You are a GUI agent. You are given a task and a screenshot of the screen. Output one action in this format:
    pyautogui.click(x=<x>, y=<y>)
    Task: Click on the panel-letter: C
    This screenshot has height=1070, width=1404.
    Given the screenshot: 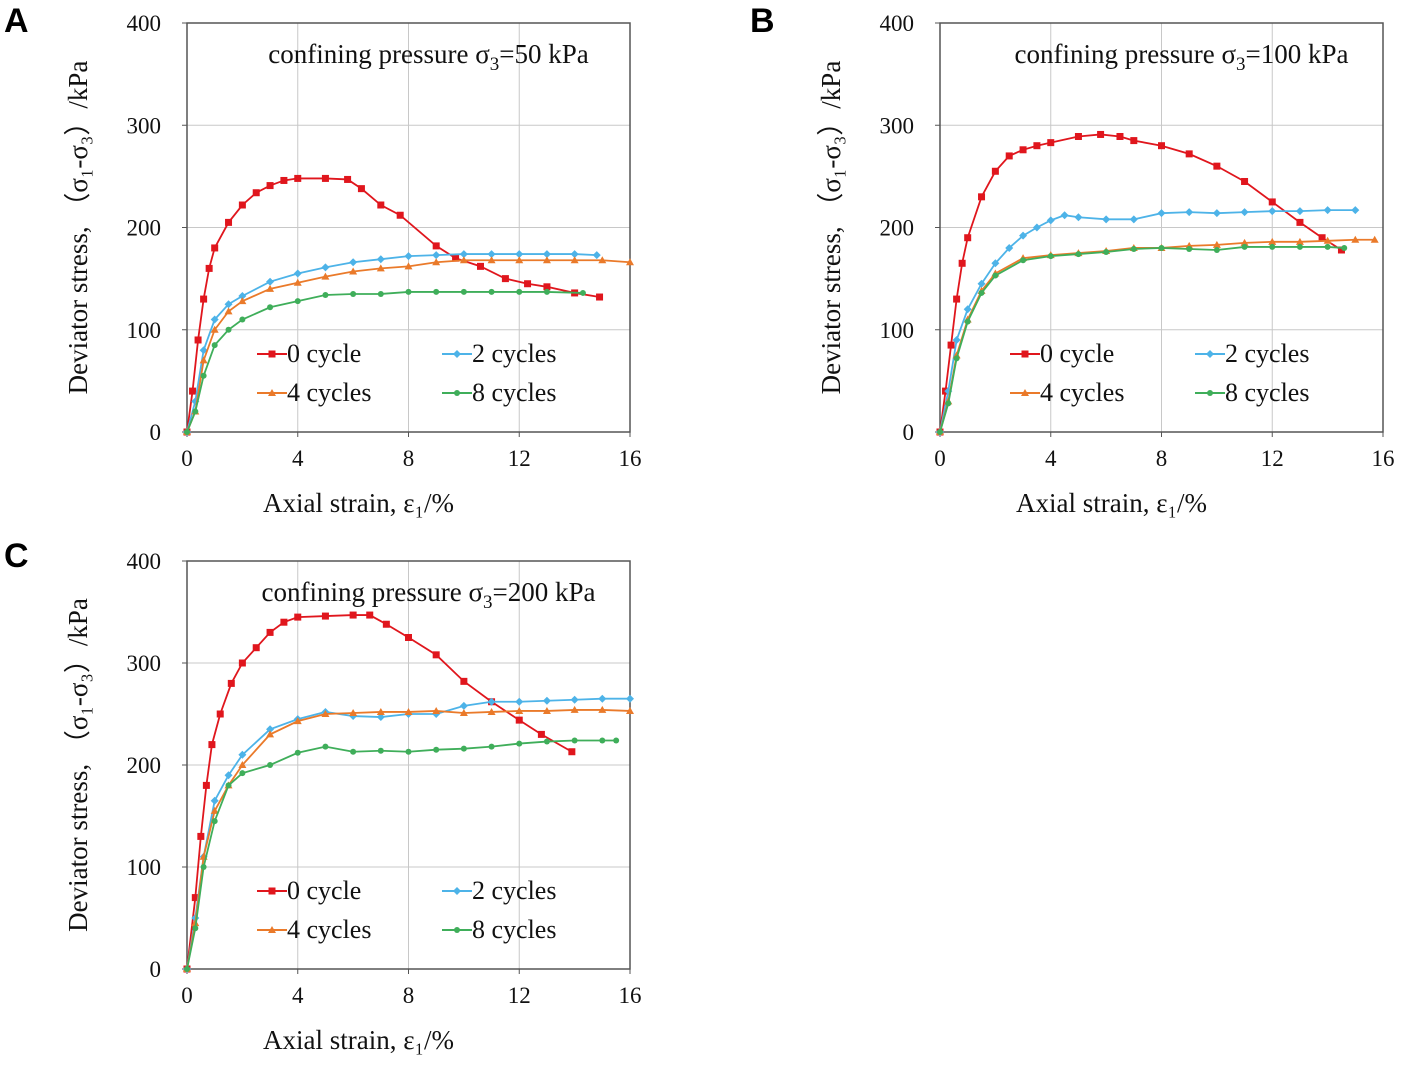 What is the action you would take?
    pyautogui.click(x=16, y=556)
    